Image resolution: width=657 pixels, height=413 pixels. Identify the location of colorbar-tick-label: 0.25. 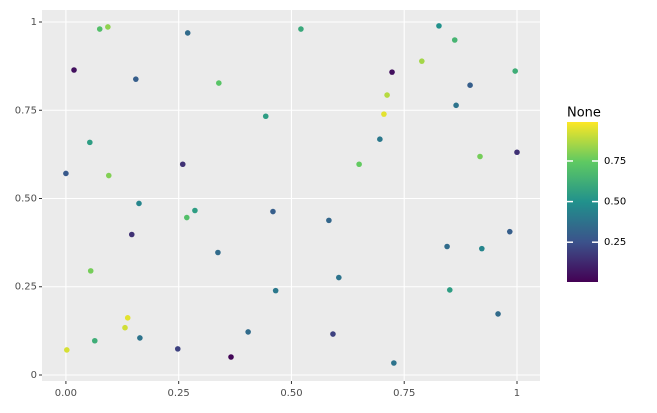
(615, 242).